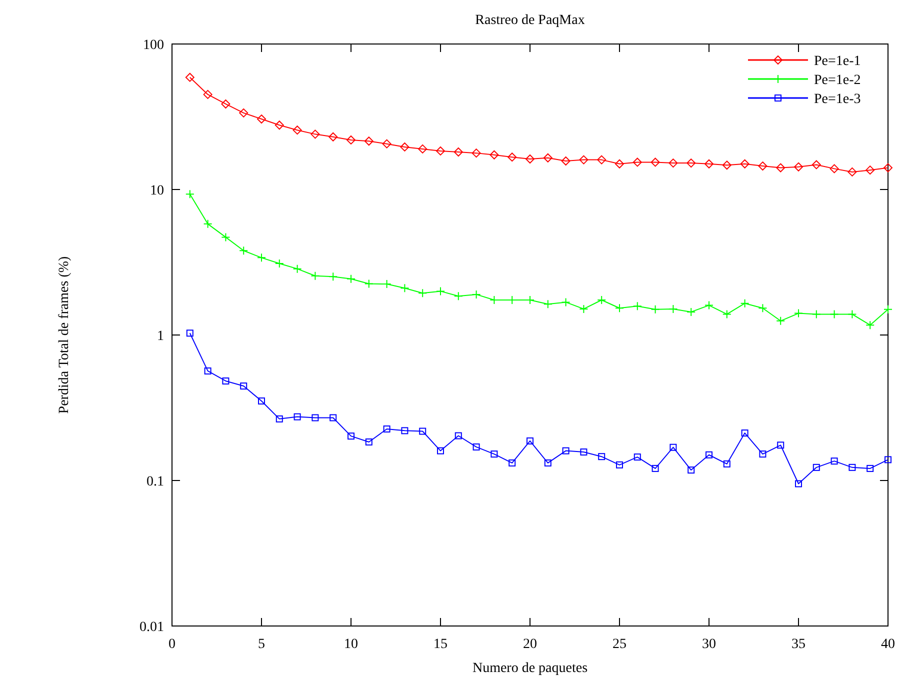  I want to click on x-tick-label: 15, so click(441, 644).